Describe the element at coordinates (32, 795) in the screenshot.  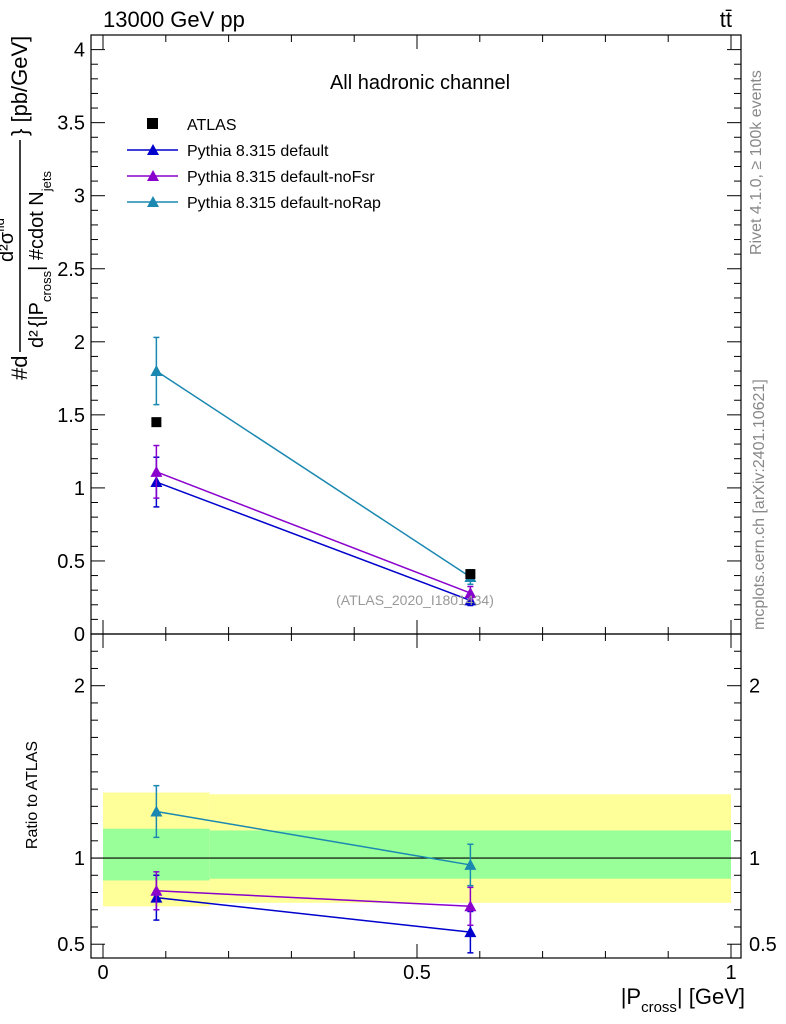
I see `ratio-y-axis-label: Ratio to ATLAS` at that location.